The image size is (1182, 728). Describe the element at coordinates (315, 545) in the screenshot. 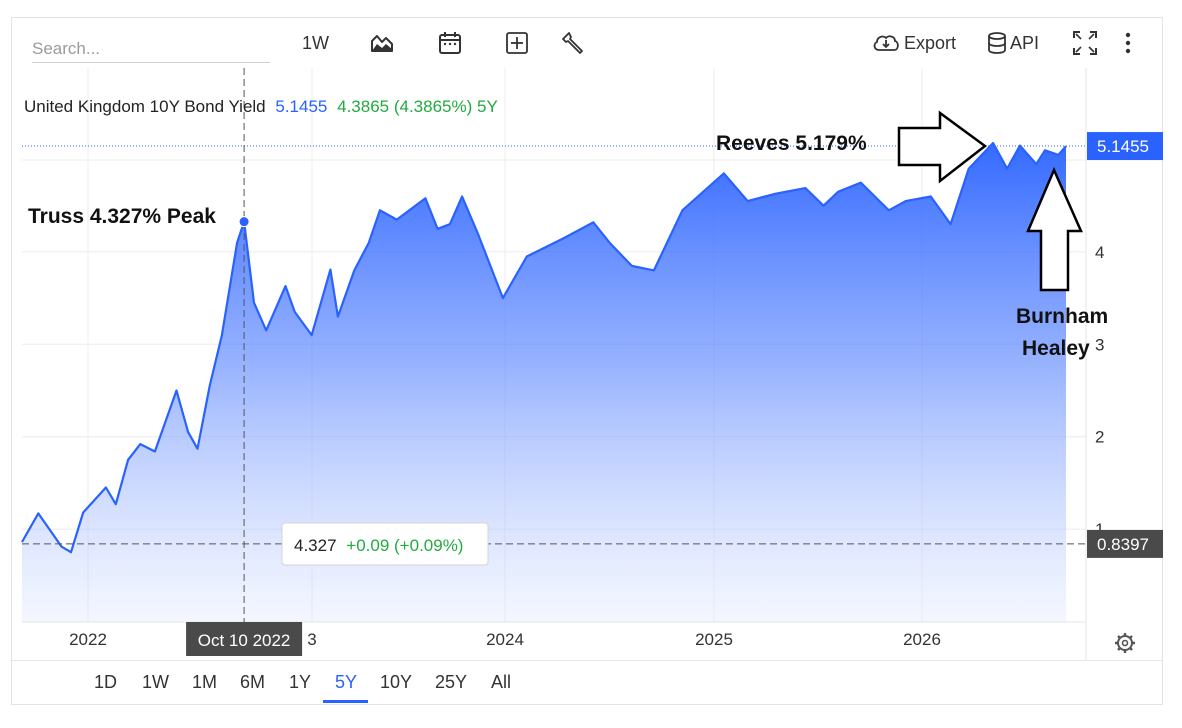

I see `tooltip-value: 4.327` at that location.